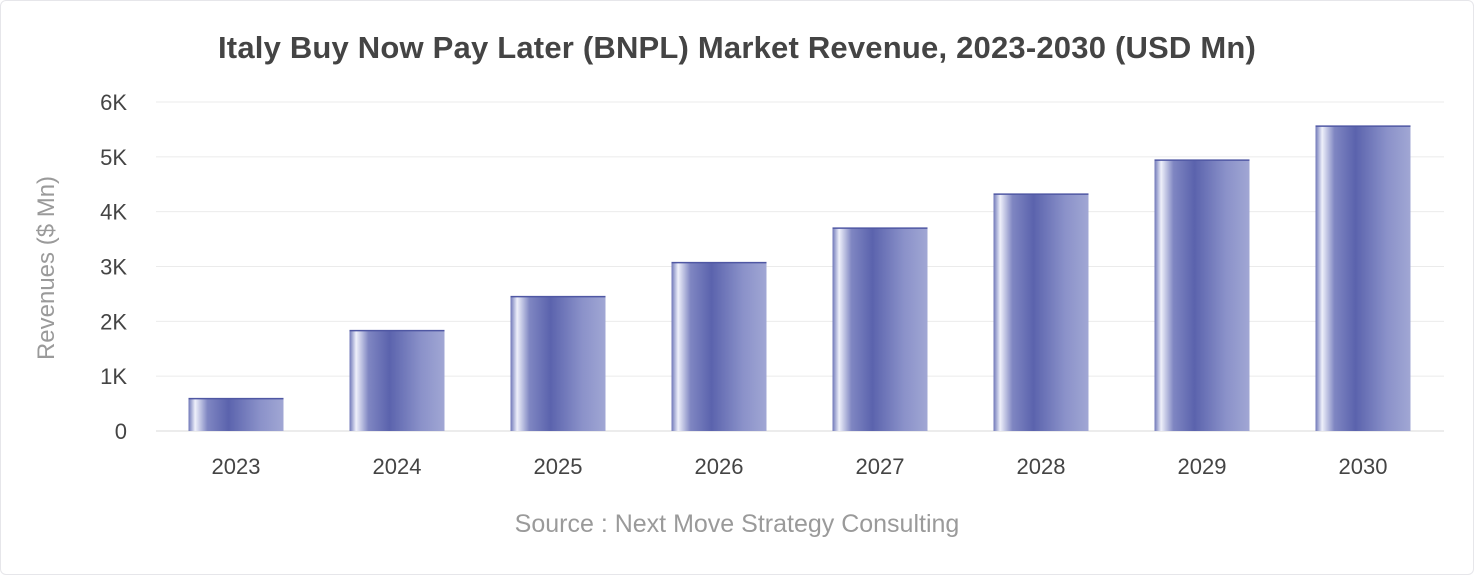 The width and height of the screenshot is (1474, 575). I want to click on bar-2025, so click(558, 363).